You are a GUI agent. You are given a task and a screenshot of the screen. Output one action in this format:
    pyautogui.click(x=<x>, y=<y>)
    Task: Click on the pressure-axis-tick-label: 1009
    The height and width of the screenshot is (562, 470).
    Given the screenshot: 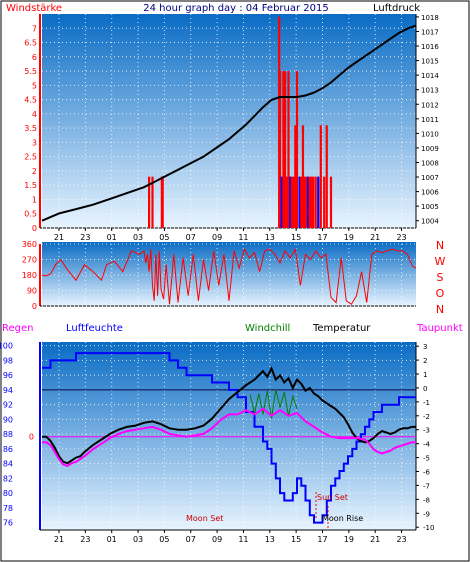 What is the action you would take?
    pyautogui.click(x=430, y=149)
    